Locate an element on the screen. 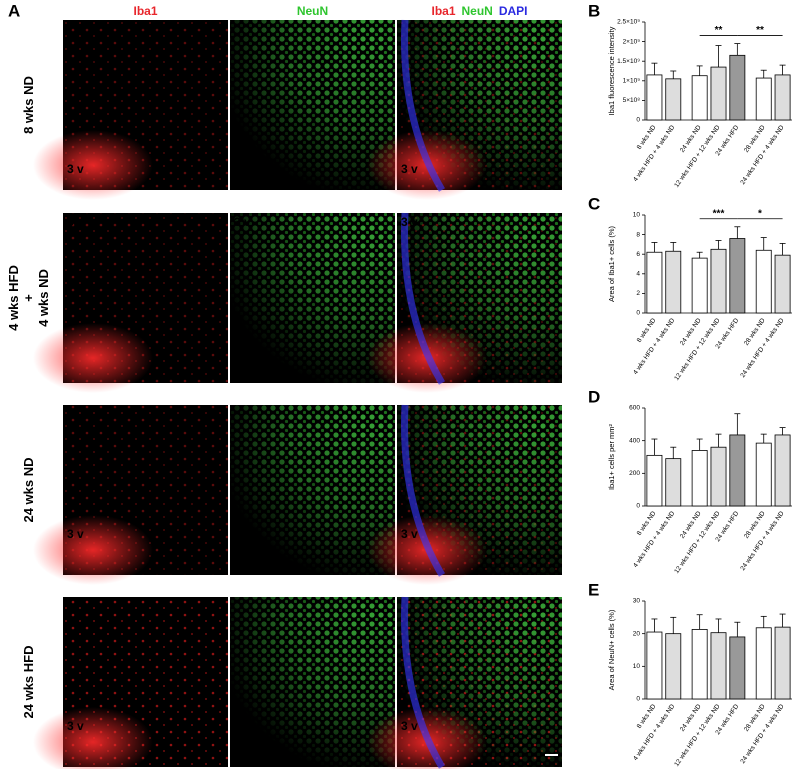 This screenshot has width=800, height=769. y-tick-label: 2×10⁹ is located at coordinates (632, 41).